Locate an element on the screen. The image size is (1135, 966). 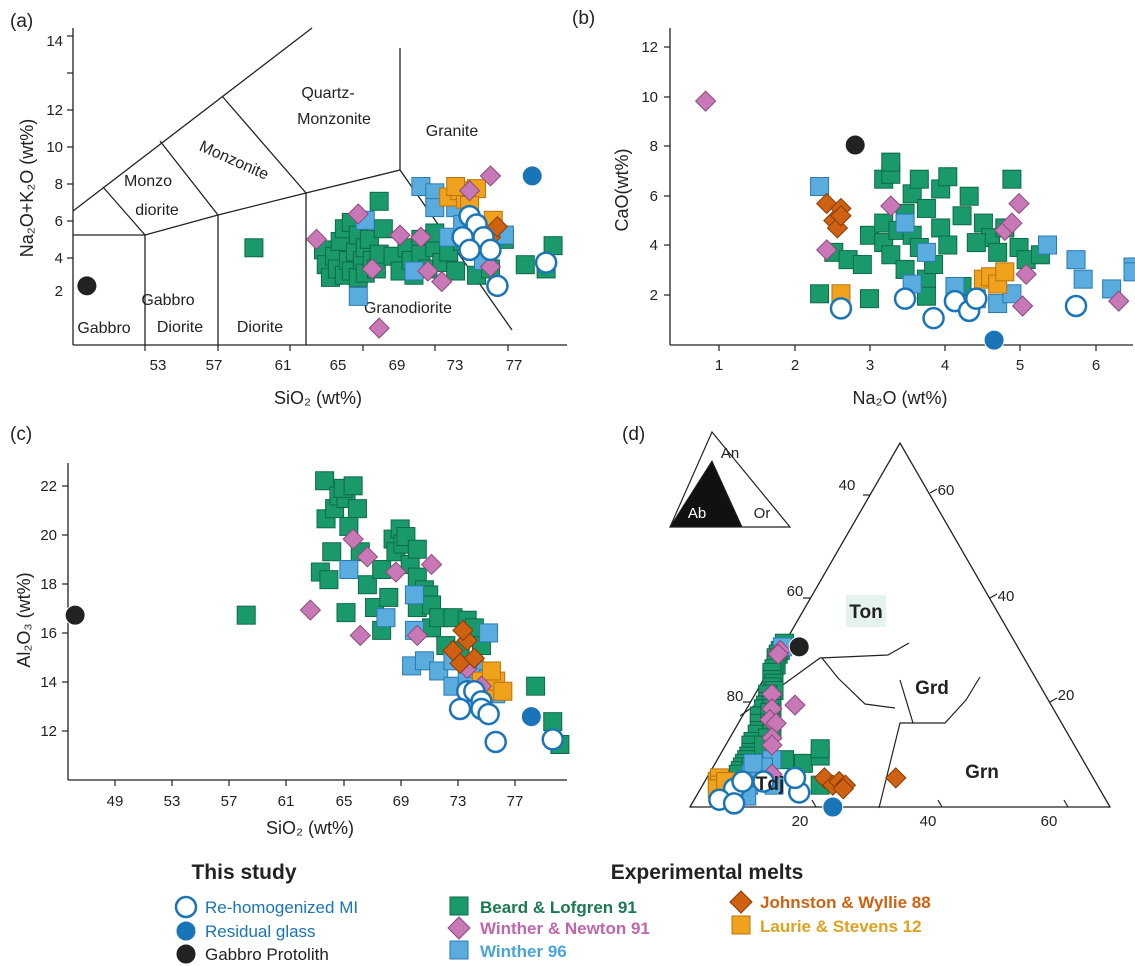
tick-label: 18 is located at coordinates (48, 584).